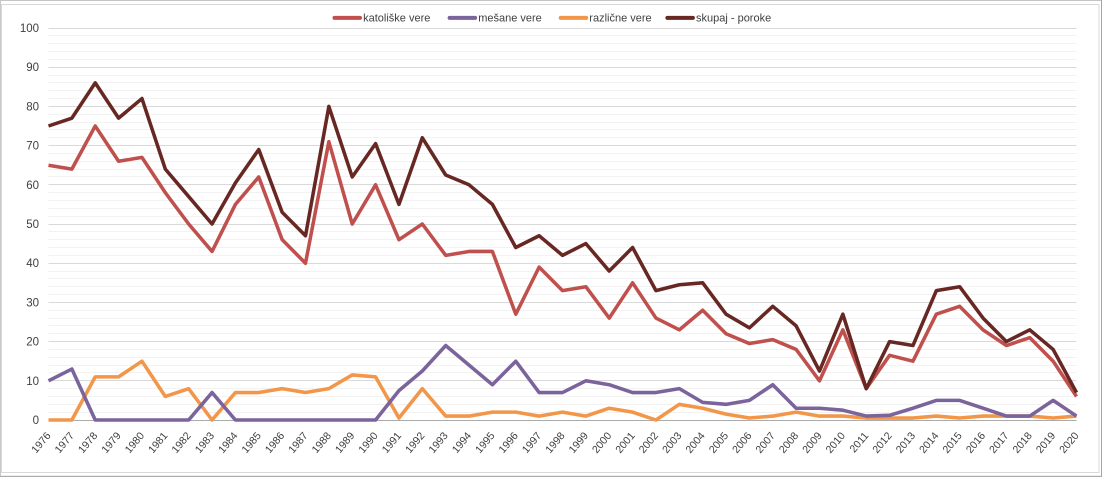  I want to click on svg-text: mešane vere, so click(510, 19).